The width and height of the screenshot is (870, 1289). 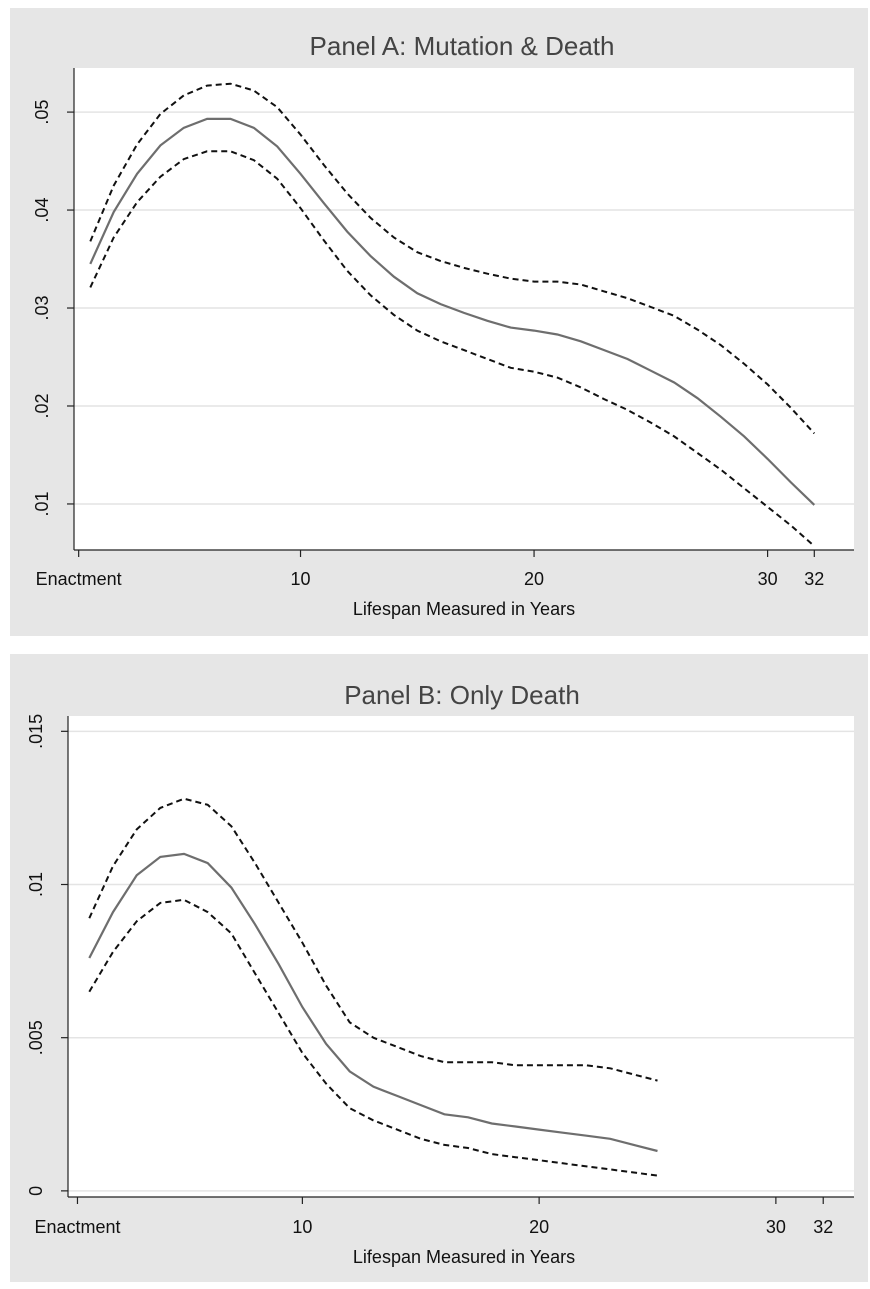 I want to click on panel-b-title: Panel B: Only Death, so click(x=462, y=695).